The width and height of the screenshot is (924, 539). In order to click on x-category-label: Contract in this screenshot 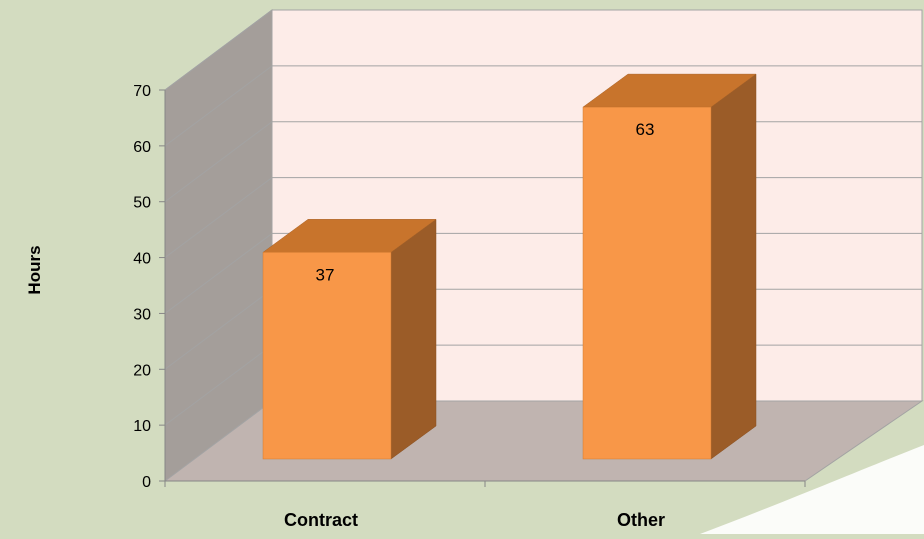, I will do `click(321, 520)`.